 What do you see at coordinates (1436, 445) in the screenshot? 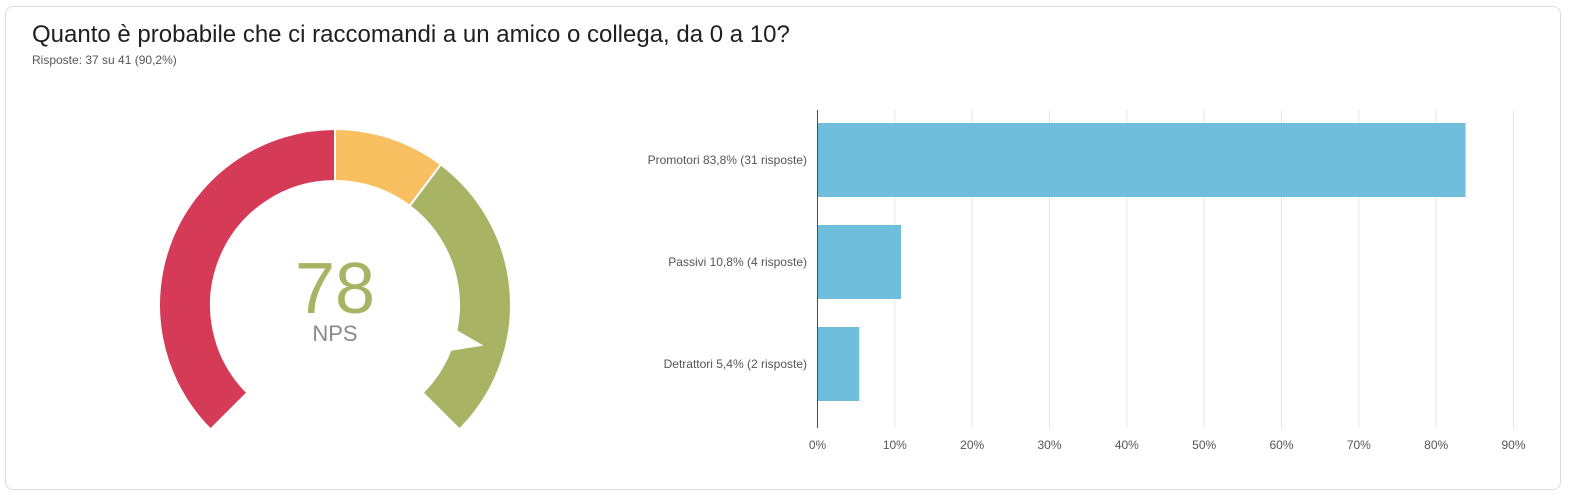
I see `x-tick-label: 80%` at bounding box center [1436, 445].